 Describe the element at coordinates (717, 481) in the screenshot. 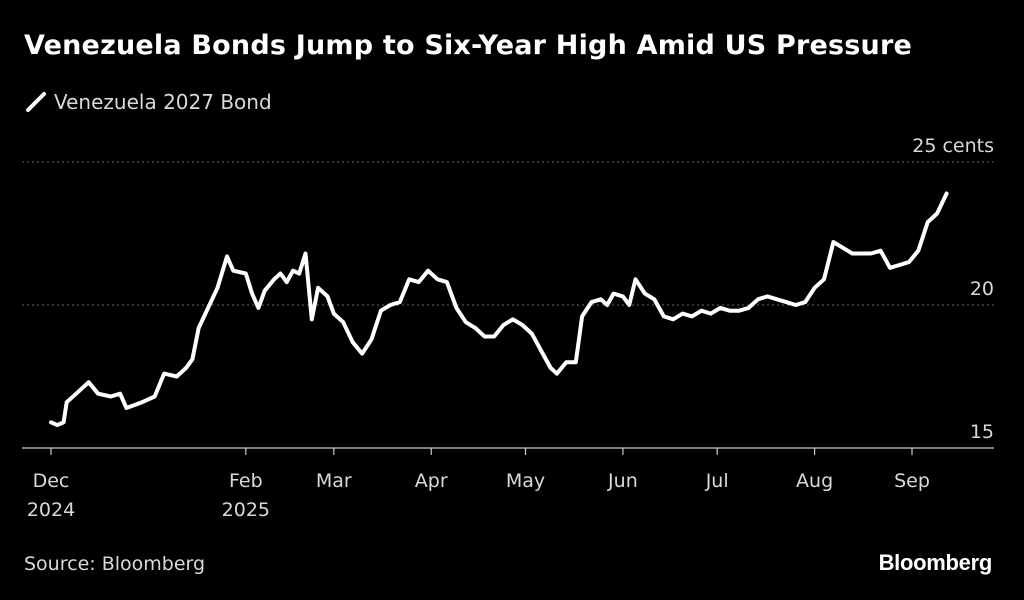

I see `x-tick-label: Jul` at that location.